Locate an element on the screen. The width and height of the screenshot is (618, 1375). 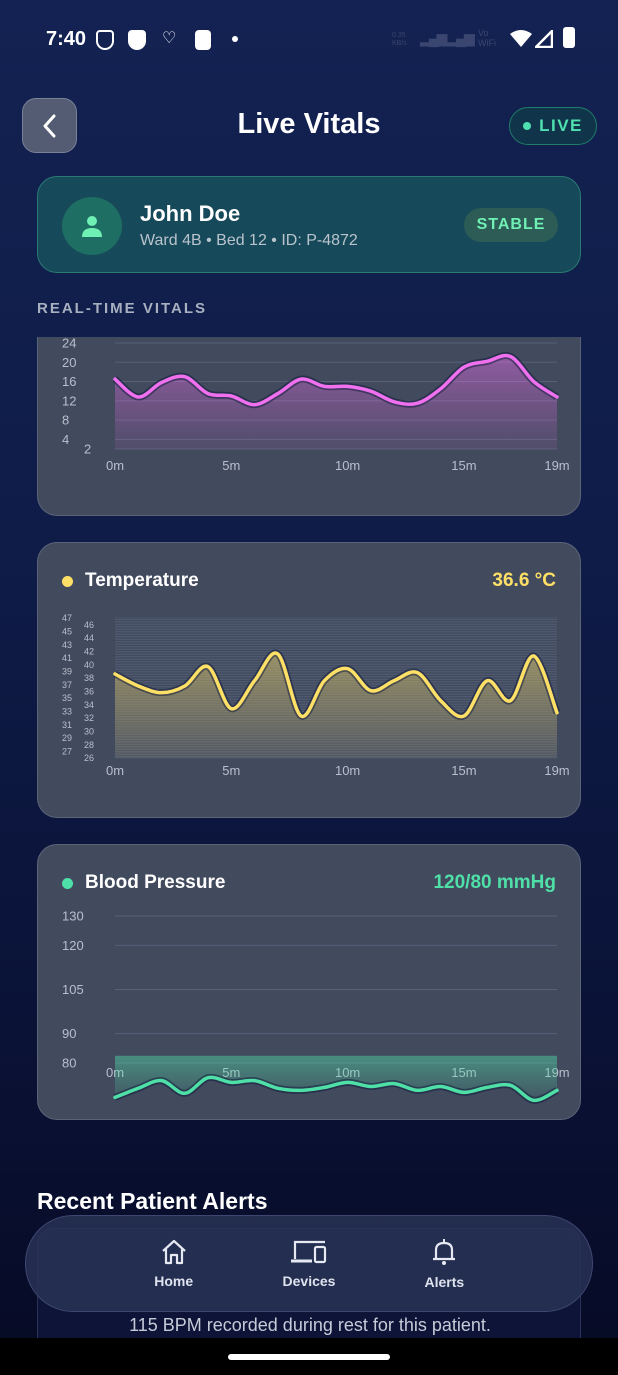
y-tick-label: 35 is located at coordinates (67, 698).